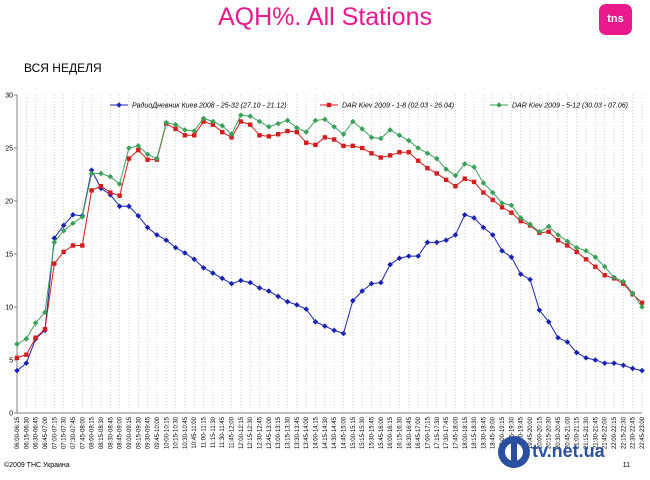 The width and height of the screenshot is (650, 480). What do you see at coordinates (438, 432) in the screenshot?
I see `x-tick-label: 17:15-17:30` at bounding box center [438, 432].